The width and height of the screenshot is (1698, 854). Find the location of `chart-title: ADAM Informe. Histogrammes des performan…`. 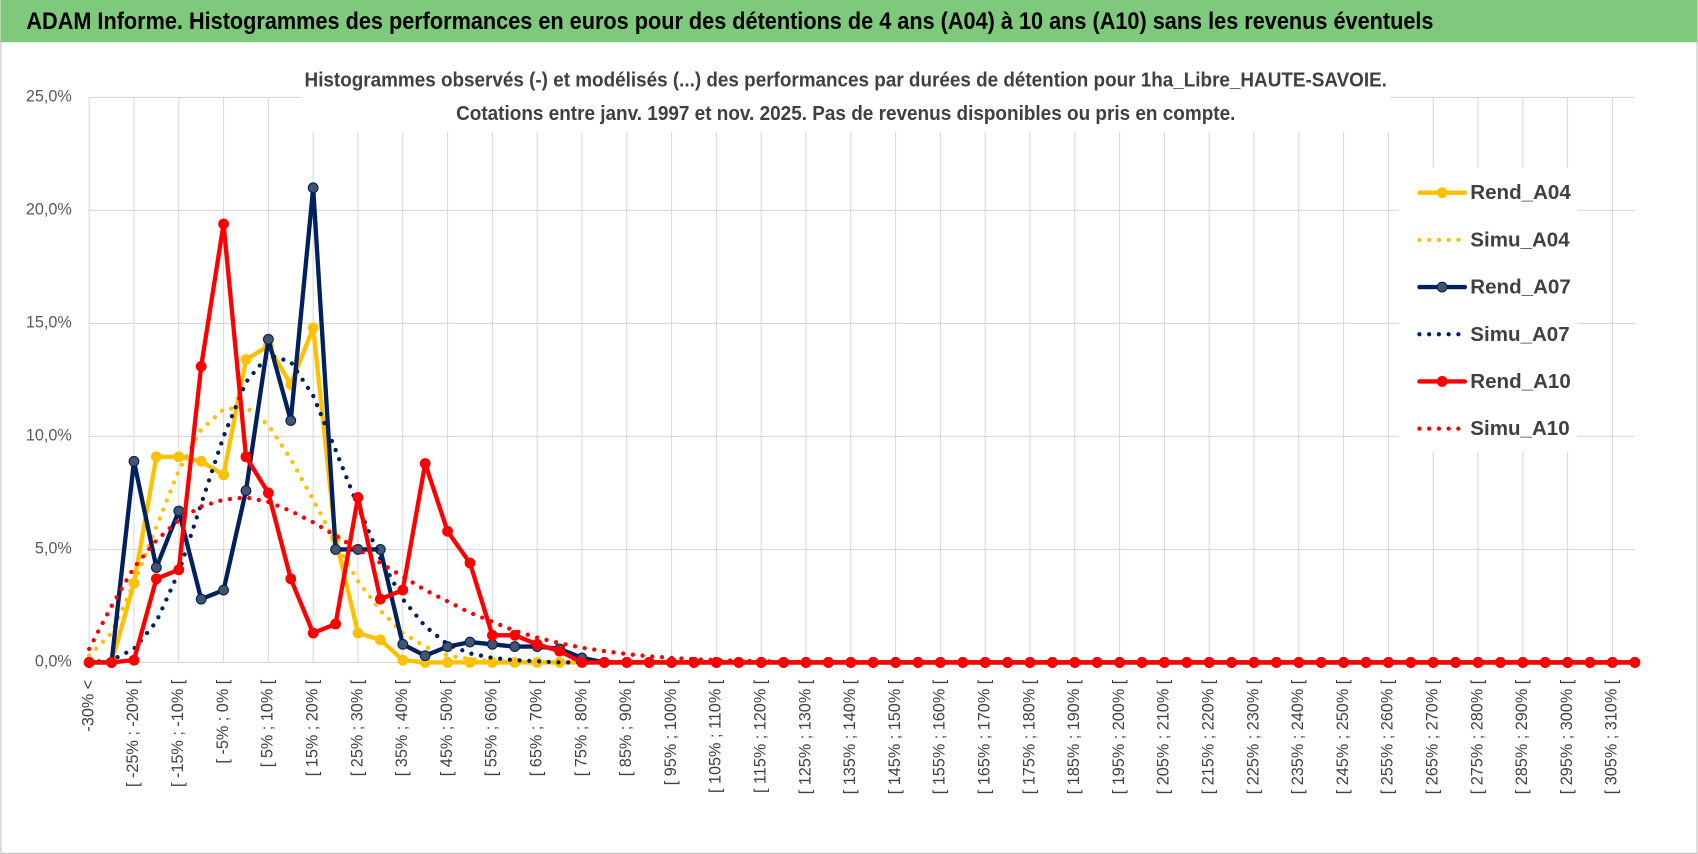

chart-title: ADAM Informe. Histogrammes des performan… is located at coordinates (729, 21).